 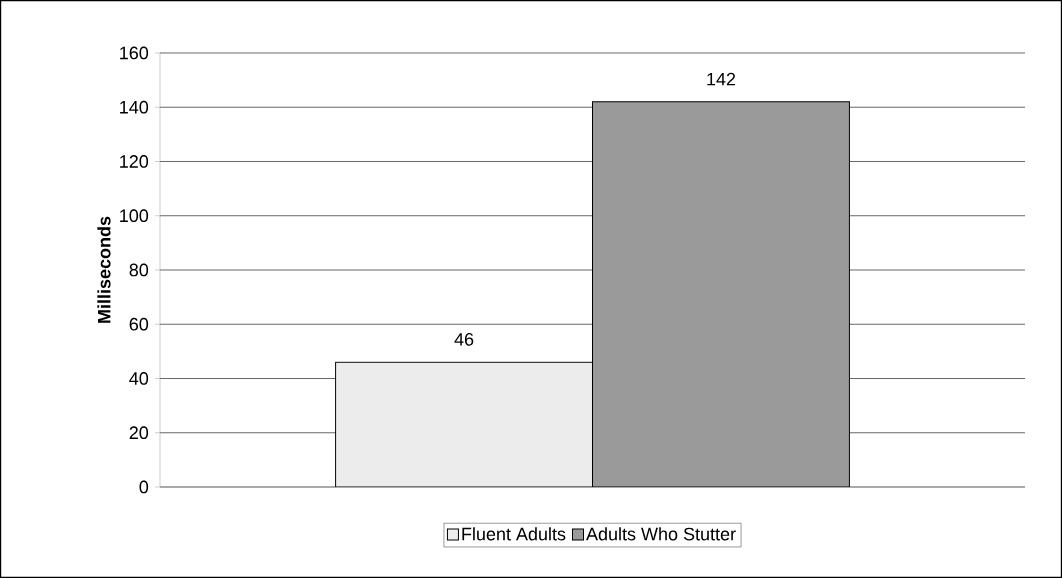 What do you see at coordinates (139, 270) in the screenshot?
I see `y-tick-label: 80` at bounding box center [139, 270].